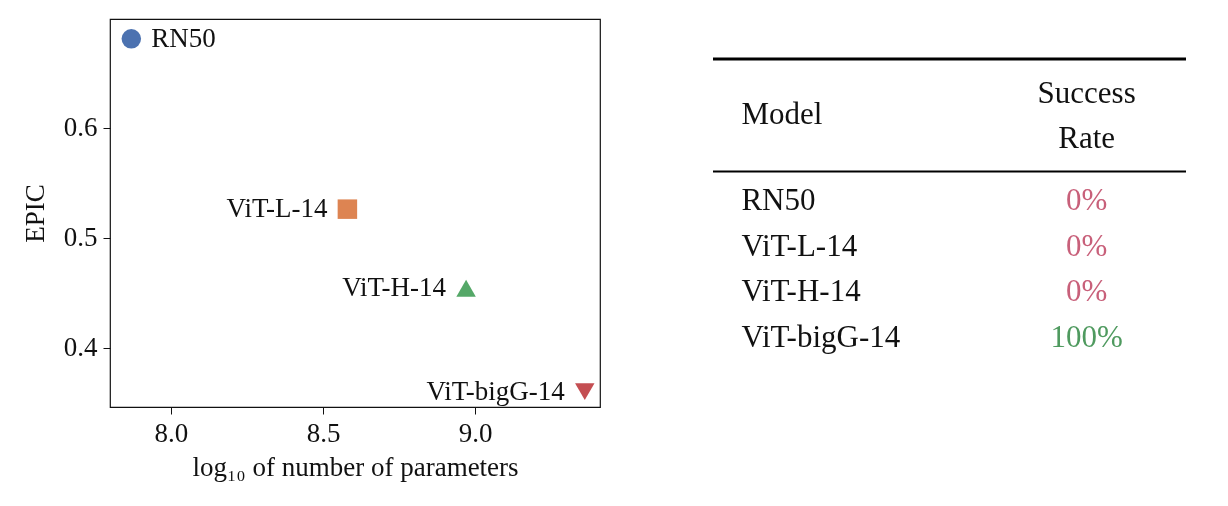 The height and width of the screenshot is (506, 1228). What do you see at coordinates (782, 113) in the screenshot?
I see `text: Model` at bounding box center [782, 113].